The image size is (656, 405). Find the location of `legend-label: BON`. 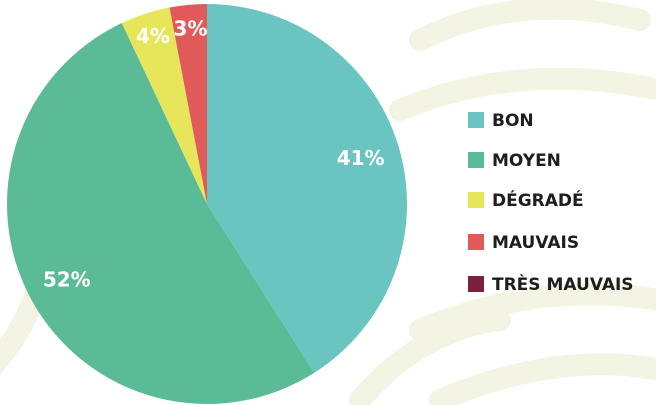

legend-label: BON is located at coordinates (513, 121).